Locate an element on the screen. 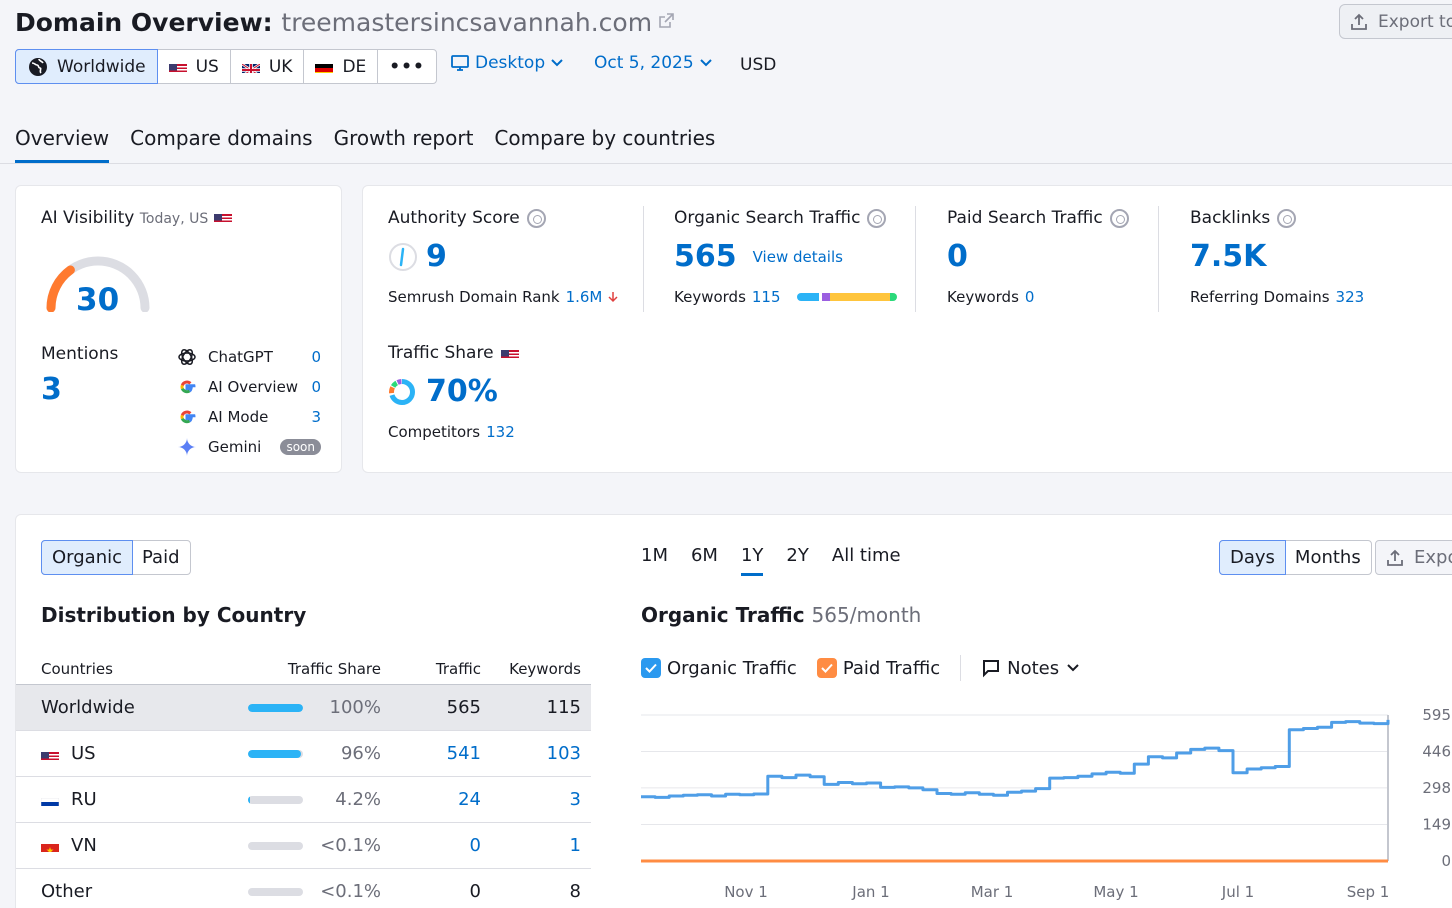 The image size is (1452, 908). x-tick-label: Nov 1 is located at coordinates (746, 892).